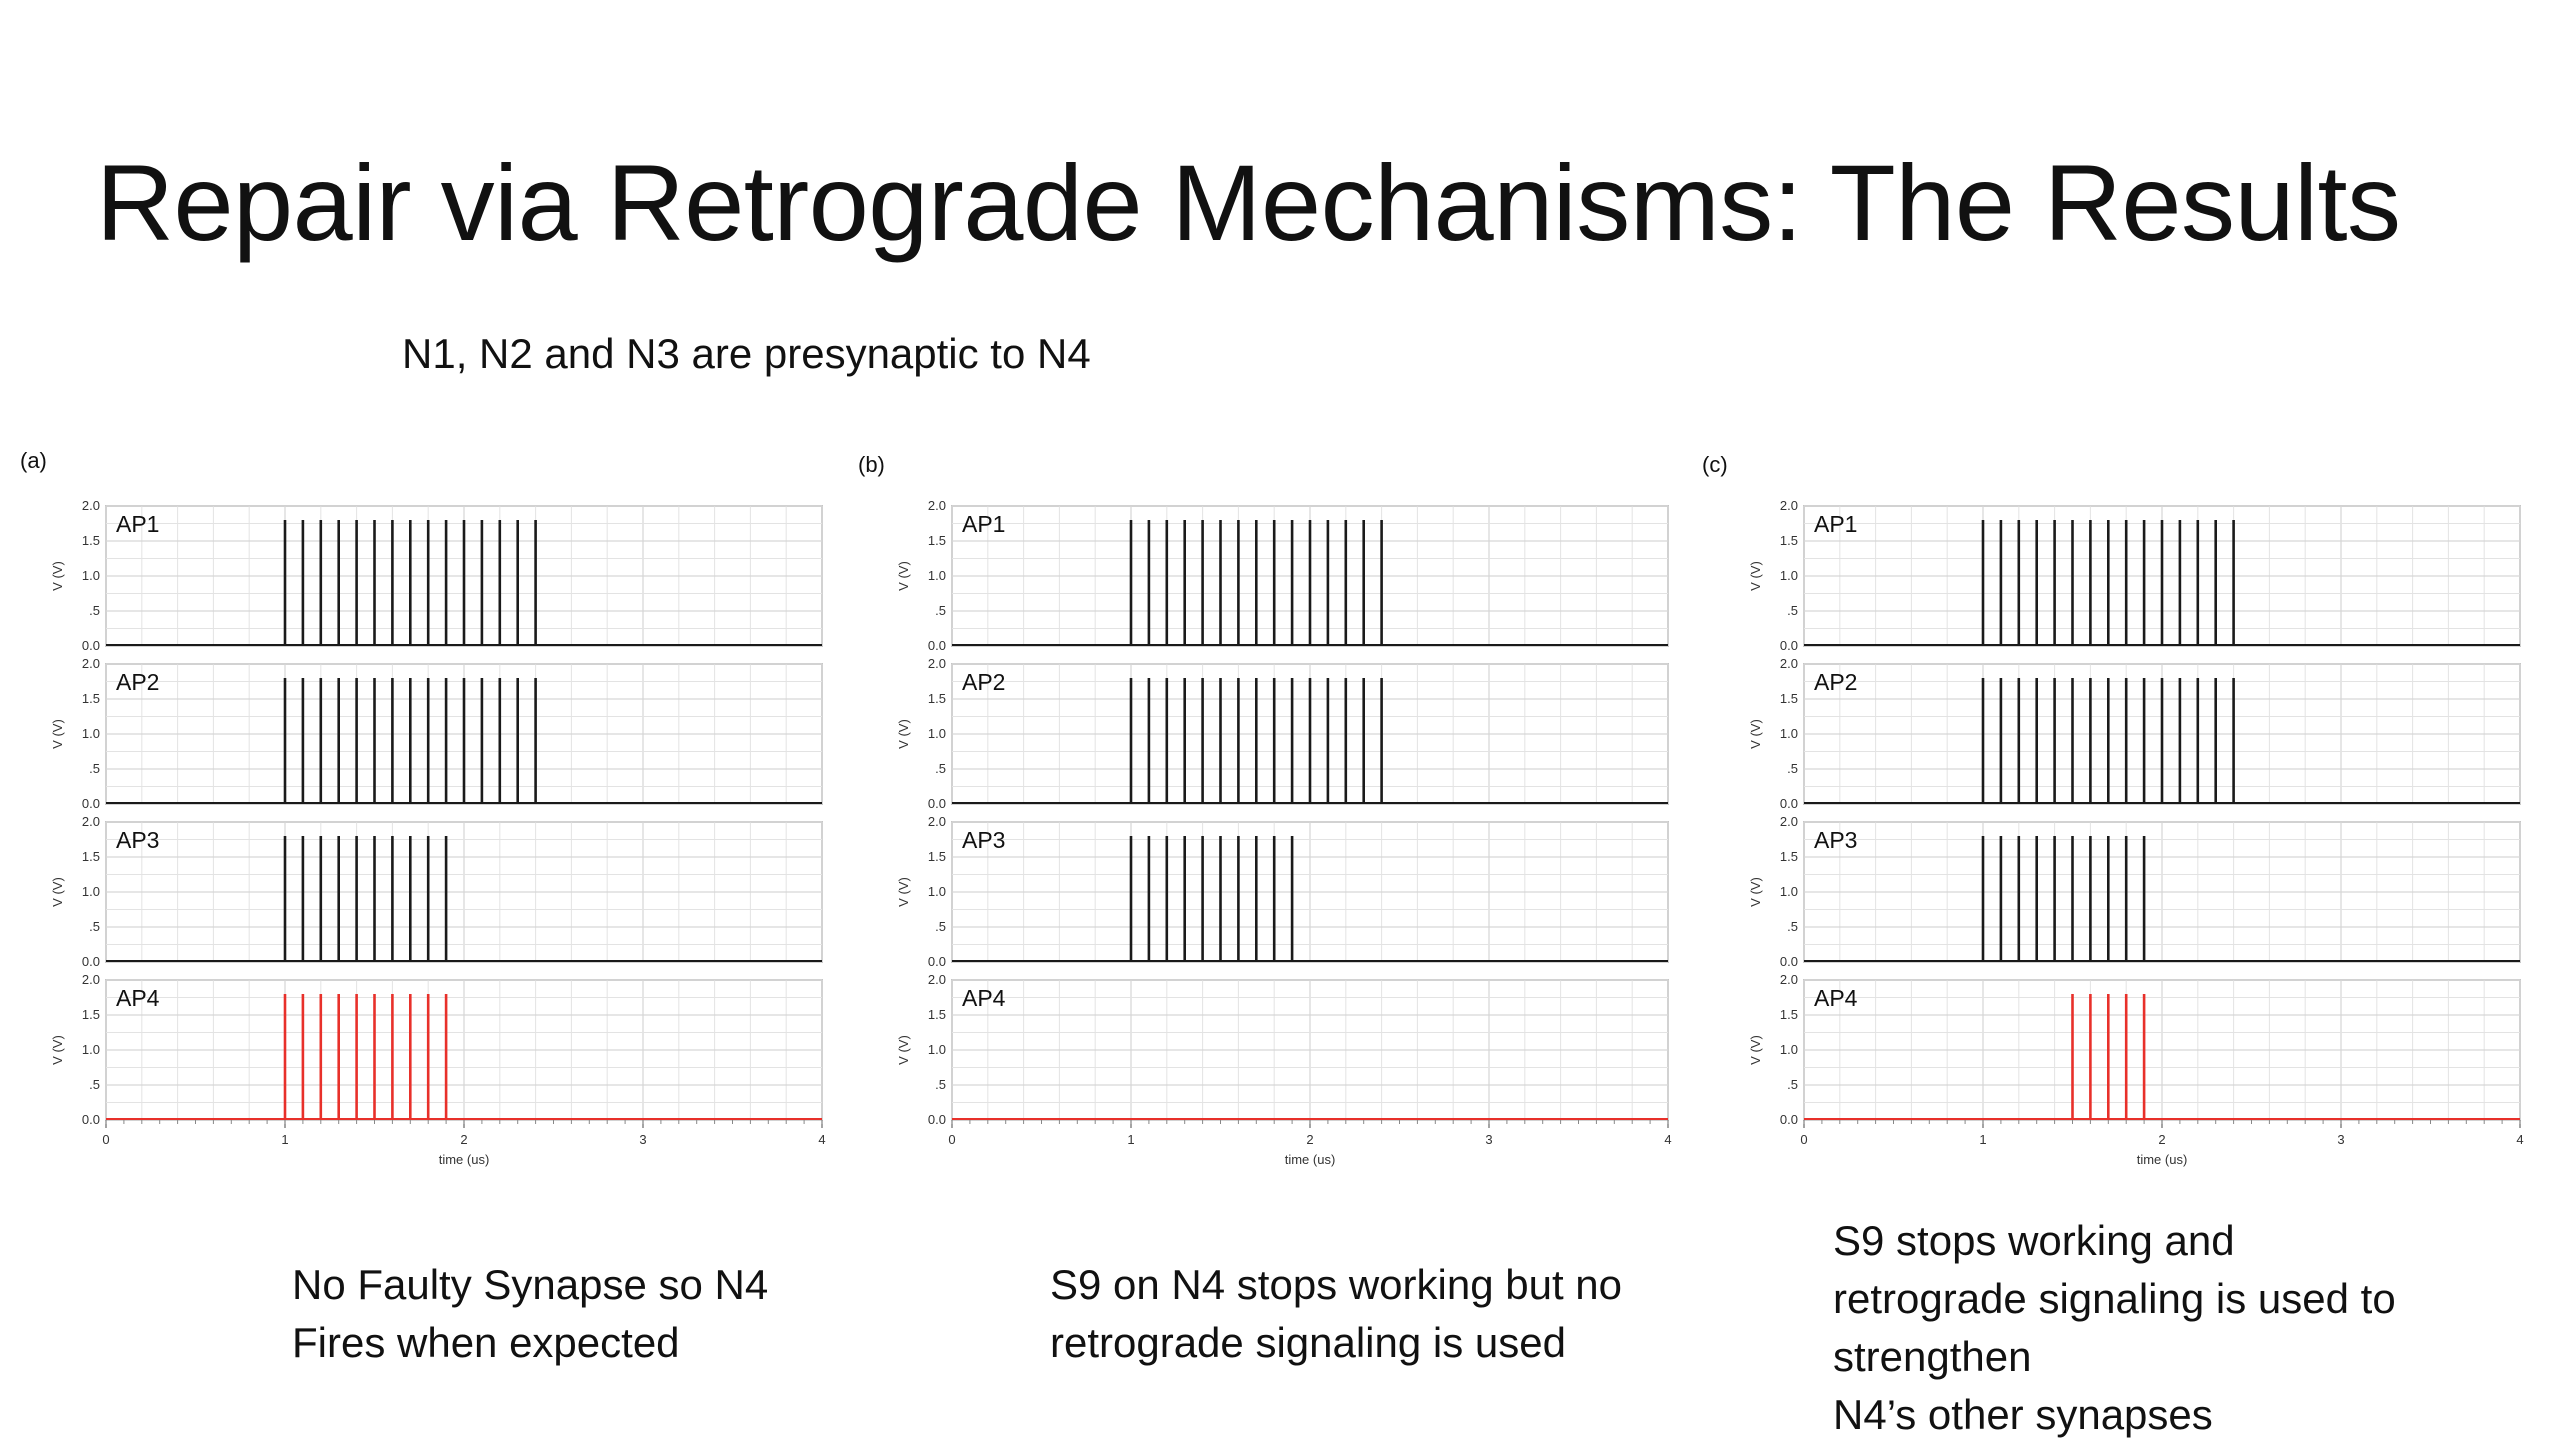 This screenshot has width=2560, height=1444. I want to click on caption-c-line-3: strengthen, so click(1932, 1356).